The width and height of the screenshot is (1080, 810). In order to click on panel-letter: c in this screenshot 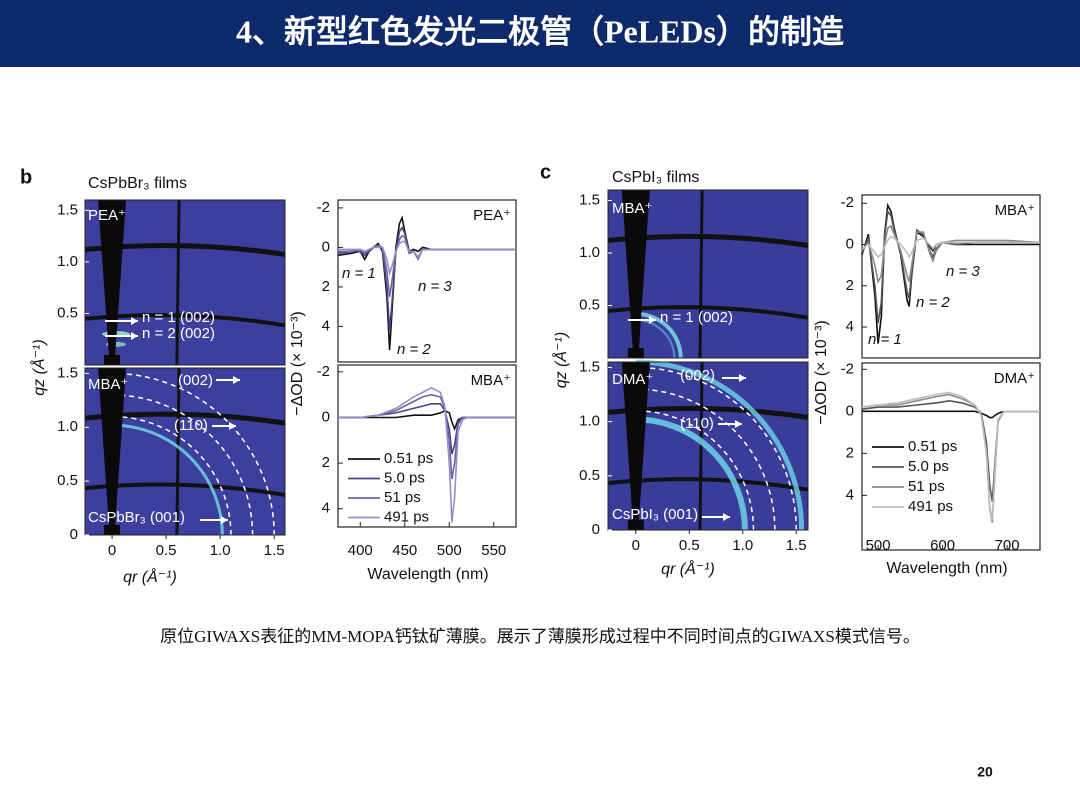, I will do `click(545, 172)`.